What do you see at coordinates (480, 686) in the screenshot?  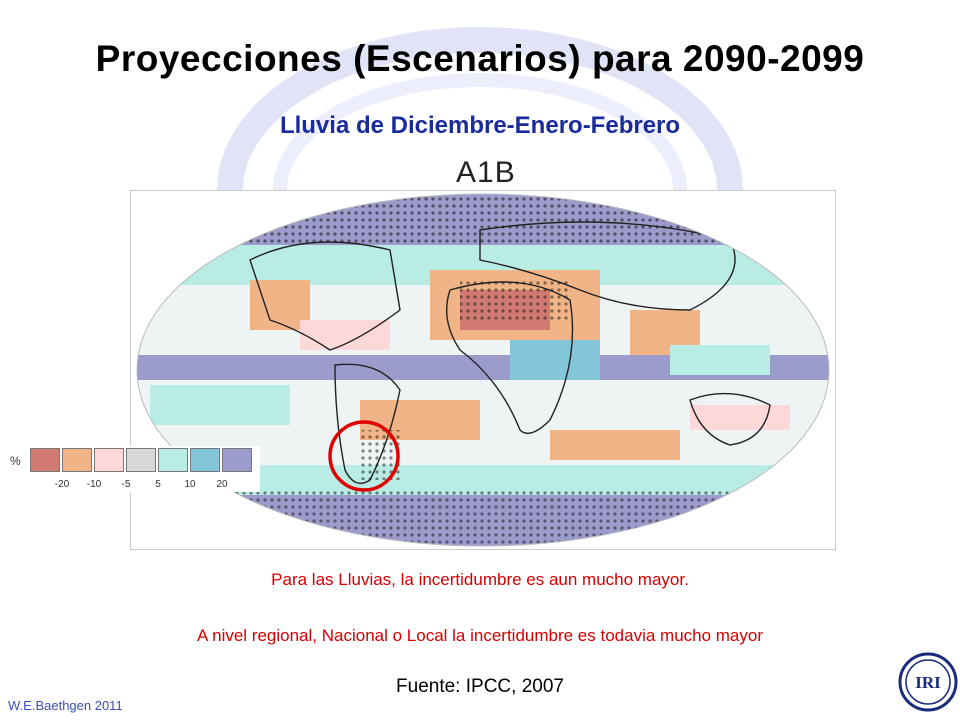 I see `source-citation: Fuente: IPCC, 2007` at bounding box center [480, 686].